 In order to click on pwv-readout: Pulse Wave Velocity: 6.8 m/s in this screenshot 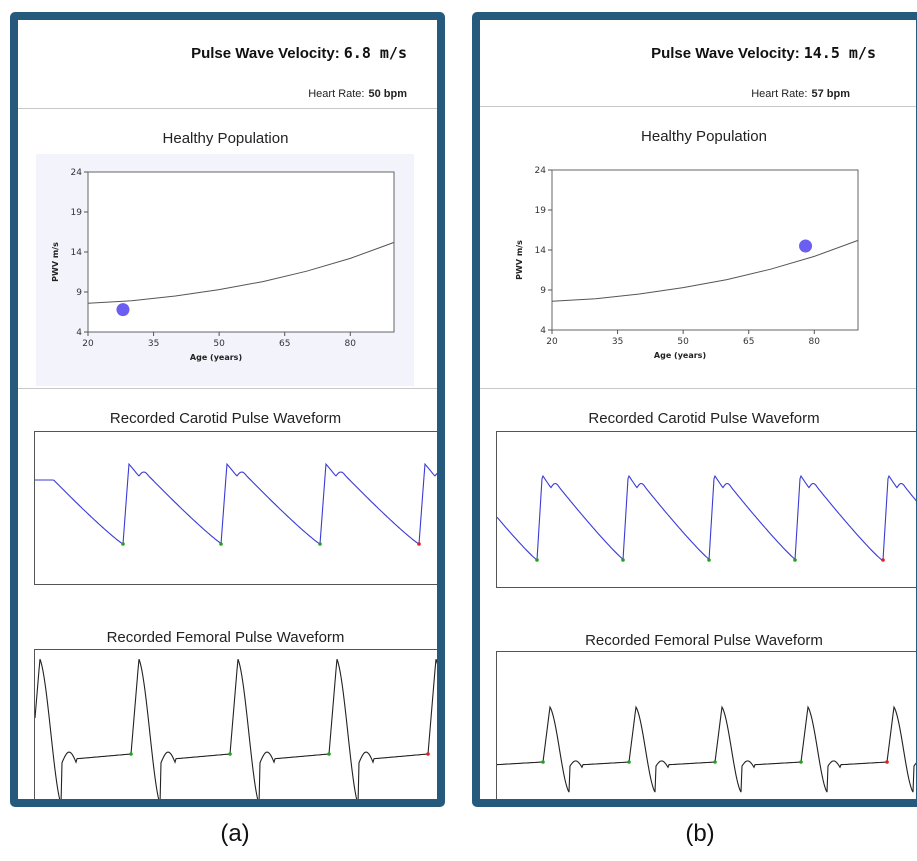, I will do `click(299, 53)`.